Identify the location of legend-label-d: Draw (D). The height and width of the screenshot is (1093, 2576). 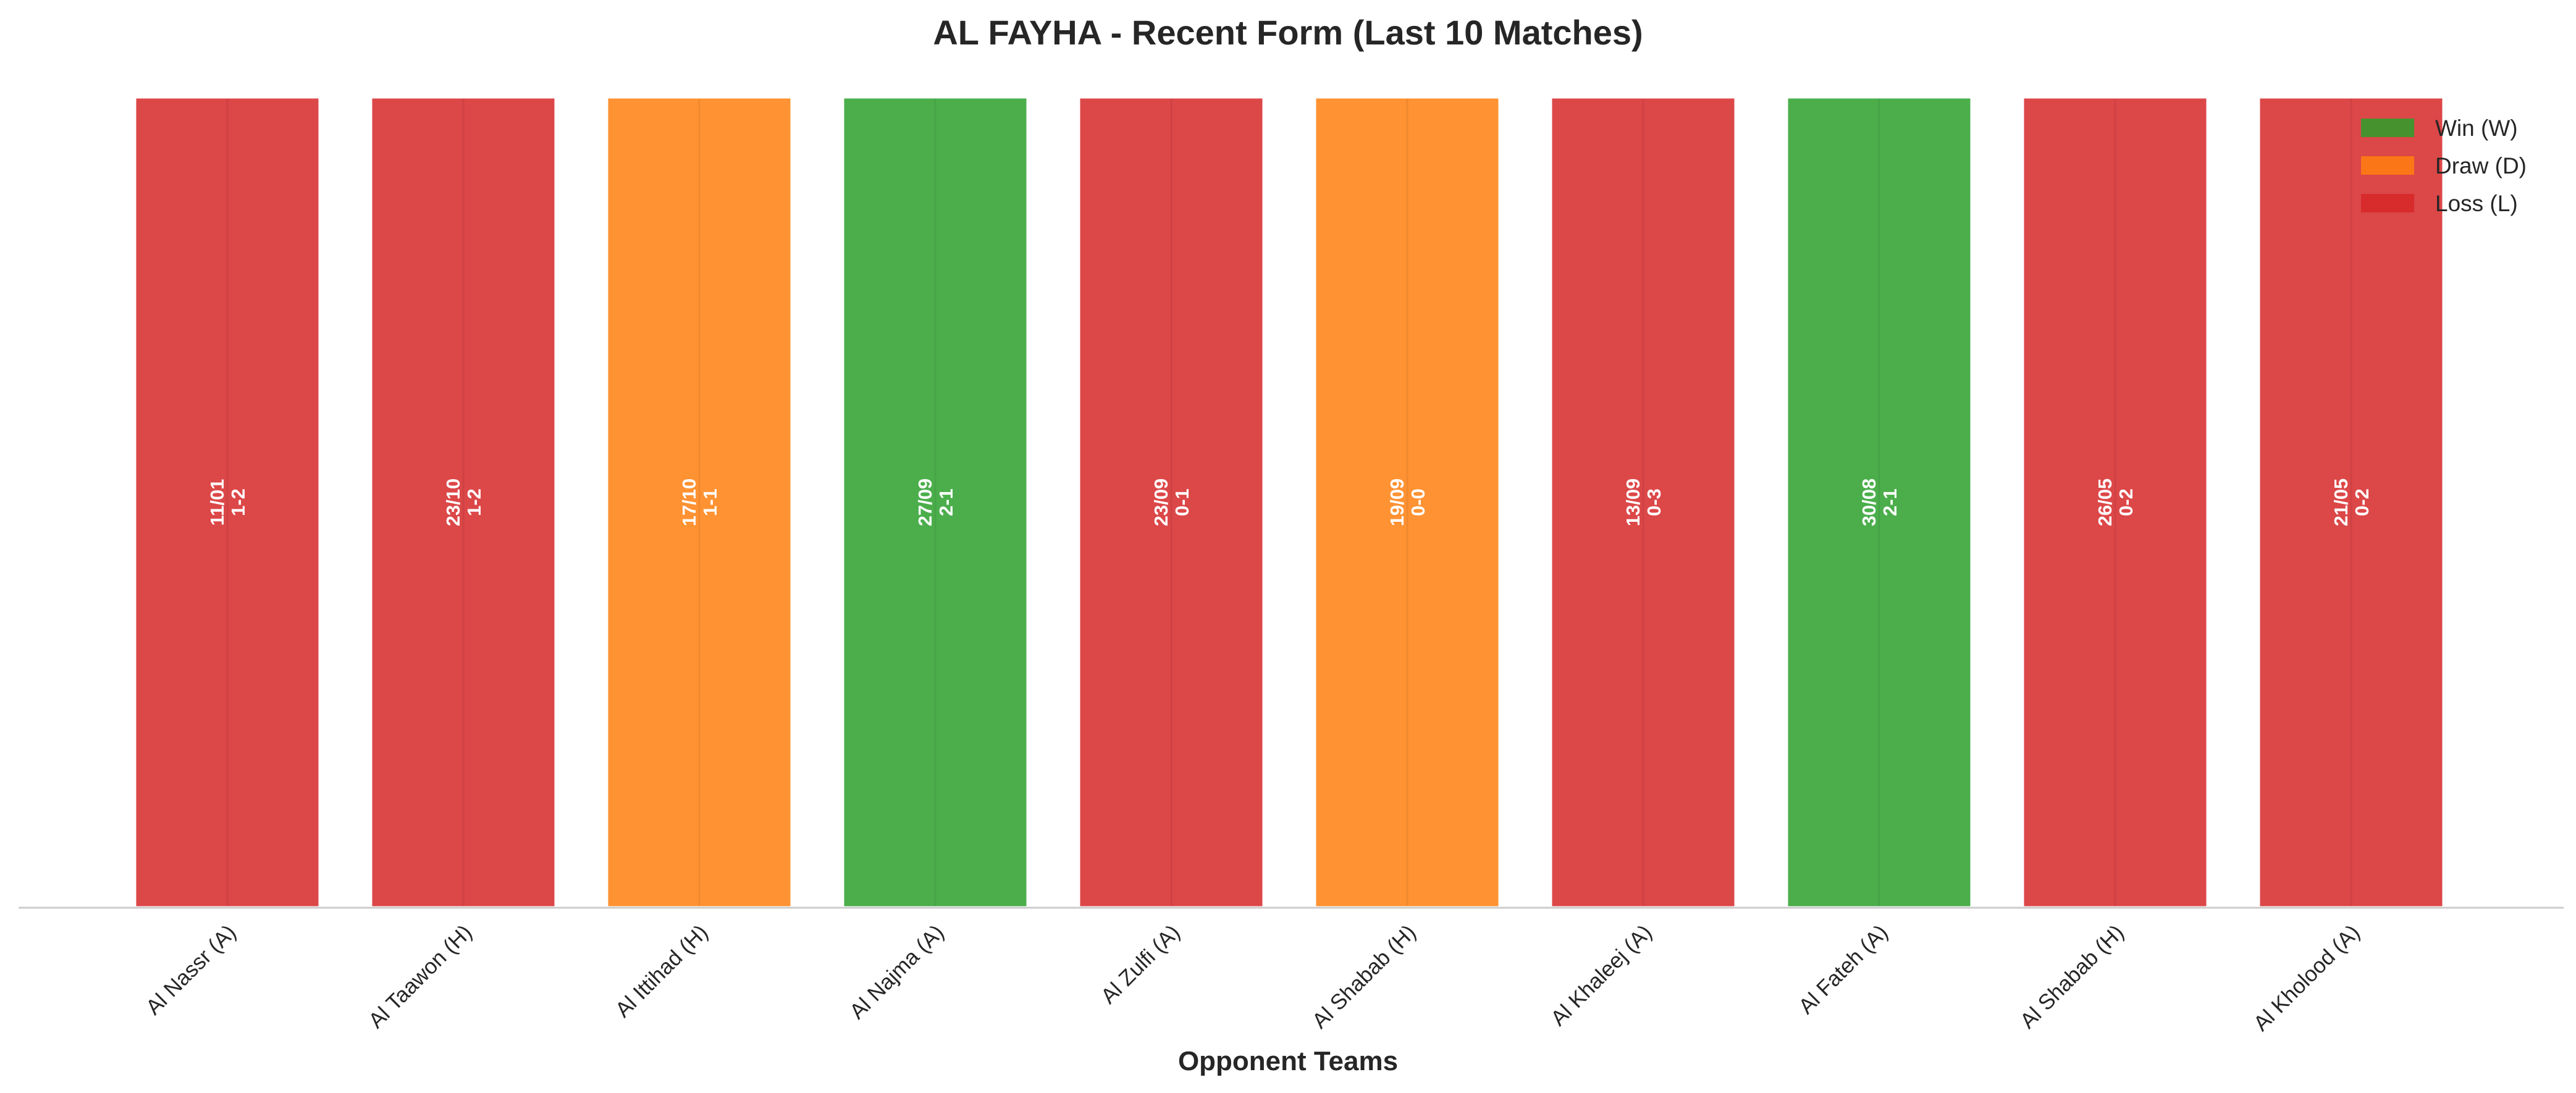
(2481, 165).